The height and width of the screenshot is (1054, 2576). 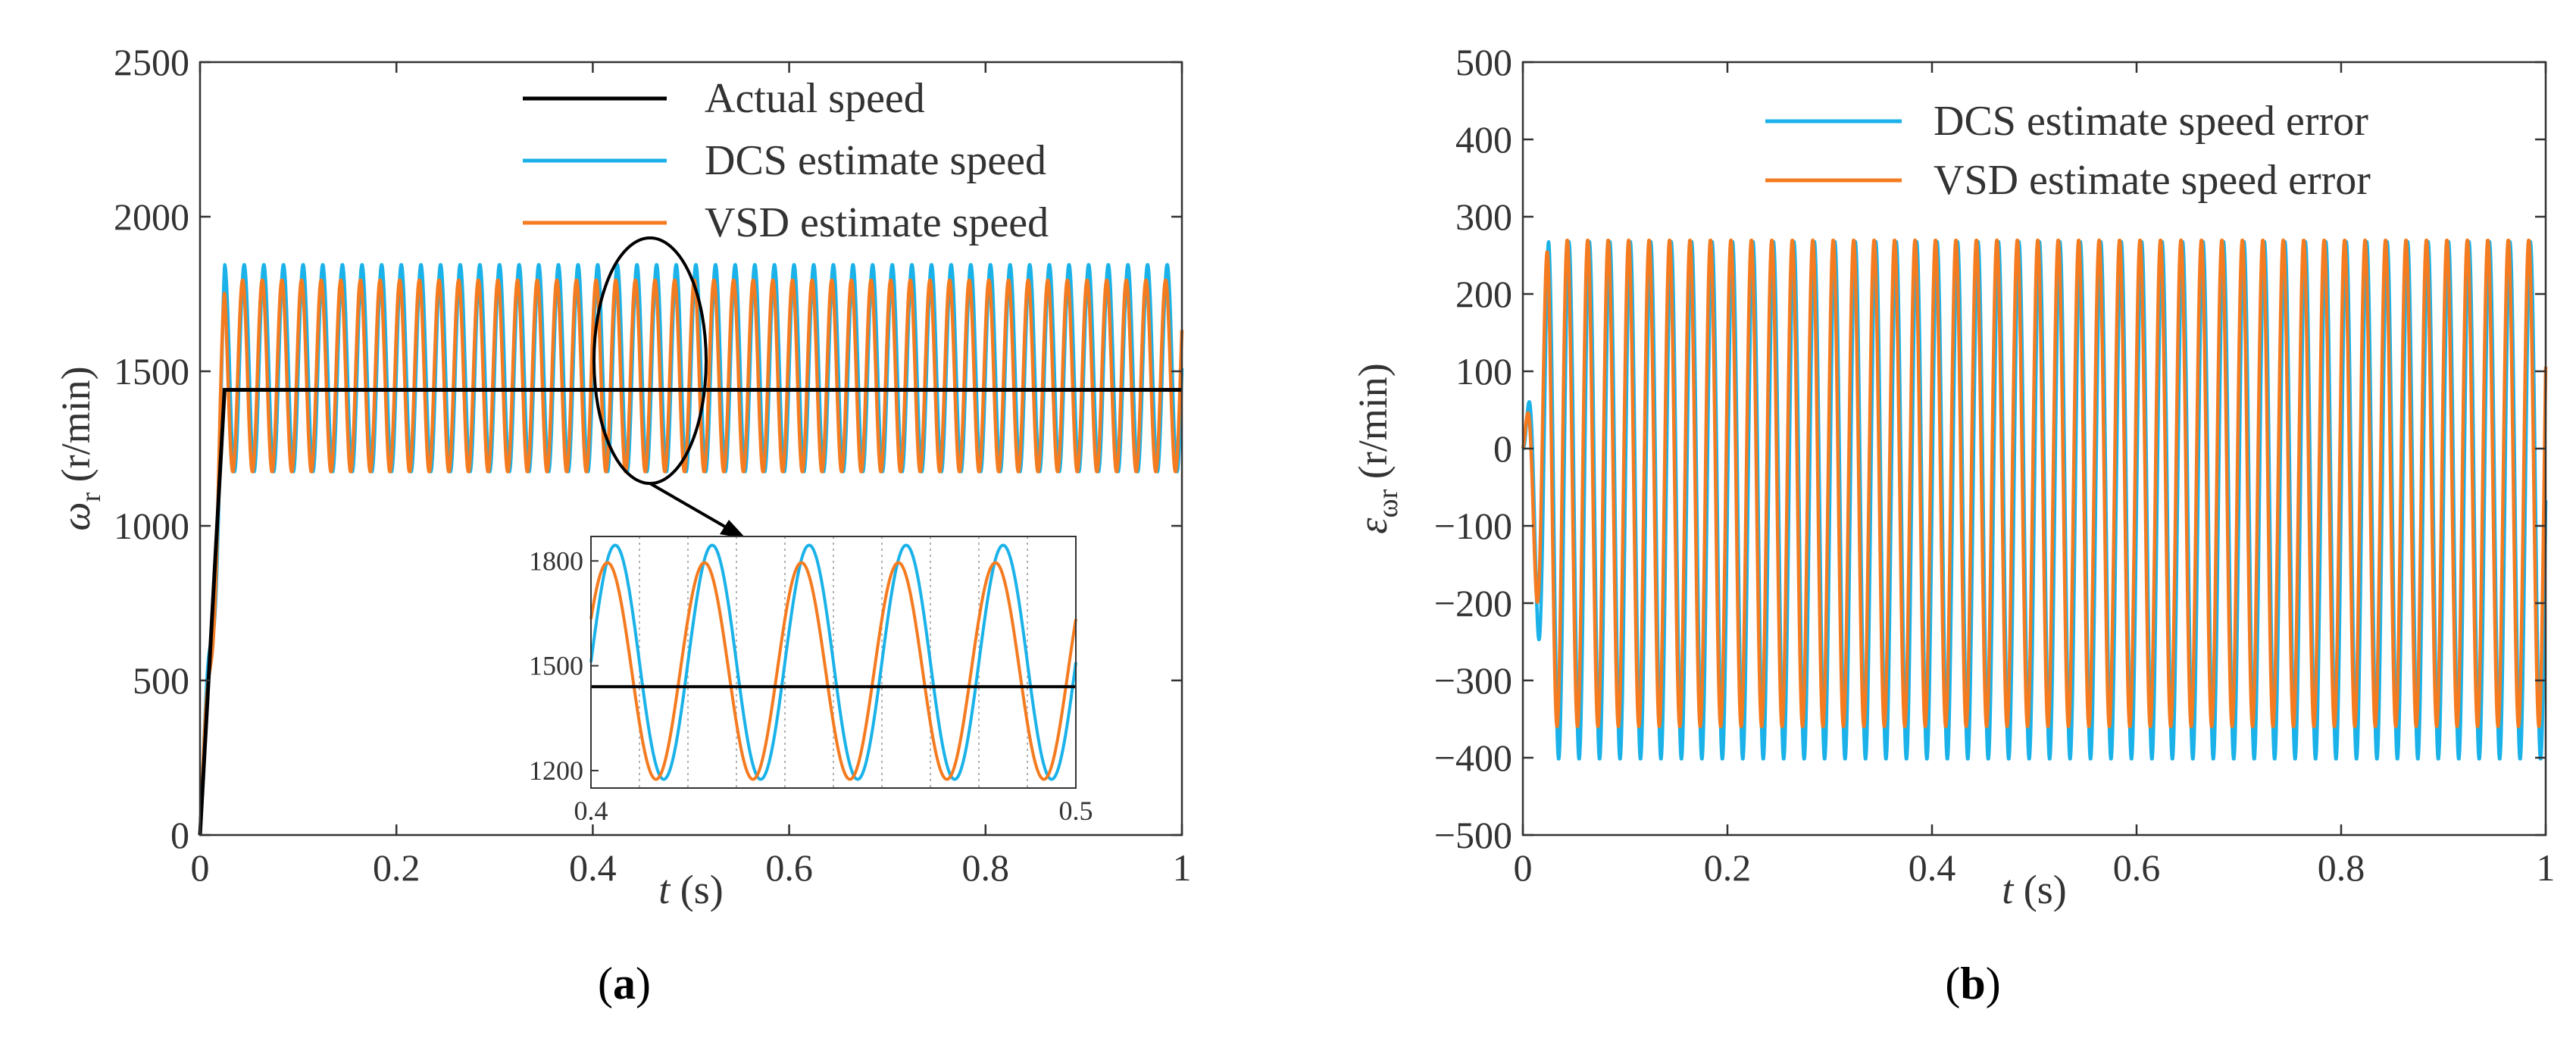 What do you see at coordinates (1483, 217) in the screenshot?
I see `y-tick-label: 300` at bounding box center [1483, 217].